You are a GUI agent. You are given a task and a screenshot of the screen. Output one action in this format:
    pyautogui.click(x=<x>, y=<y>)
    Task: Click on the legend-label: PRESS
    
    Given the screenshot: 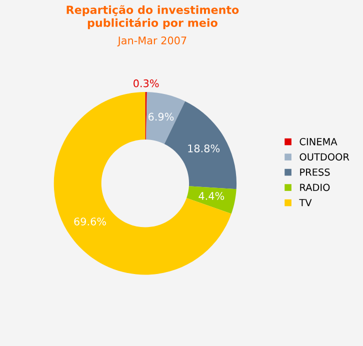 What is the action you would take?
    pyautogui.click(x=315, y=172)
    